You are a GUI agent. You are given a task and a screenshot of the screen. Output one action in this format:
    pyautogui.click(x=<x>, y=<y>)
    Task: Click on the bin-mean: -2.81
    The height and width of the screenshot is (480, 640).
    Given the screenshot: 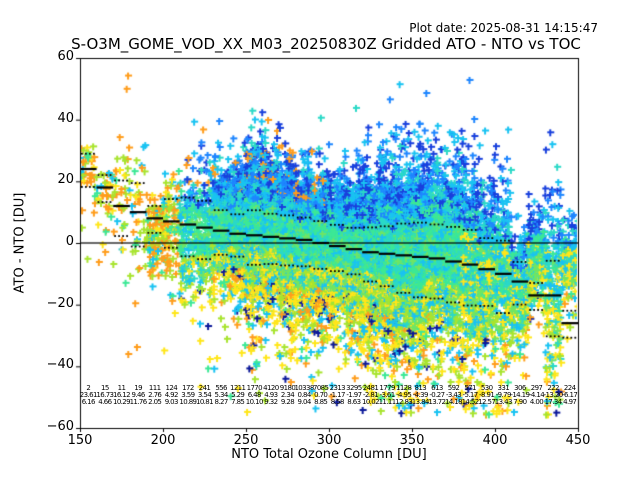 What is the action you would take?
    pyautogui.click(x=370, y=395)
    